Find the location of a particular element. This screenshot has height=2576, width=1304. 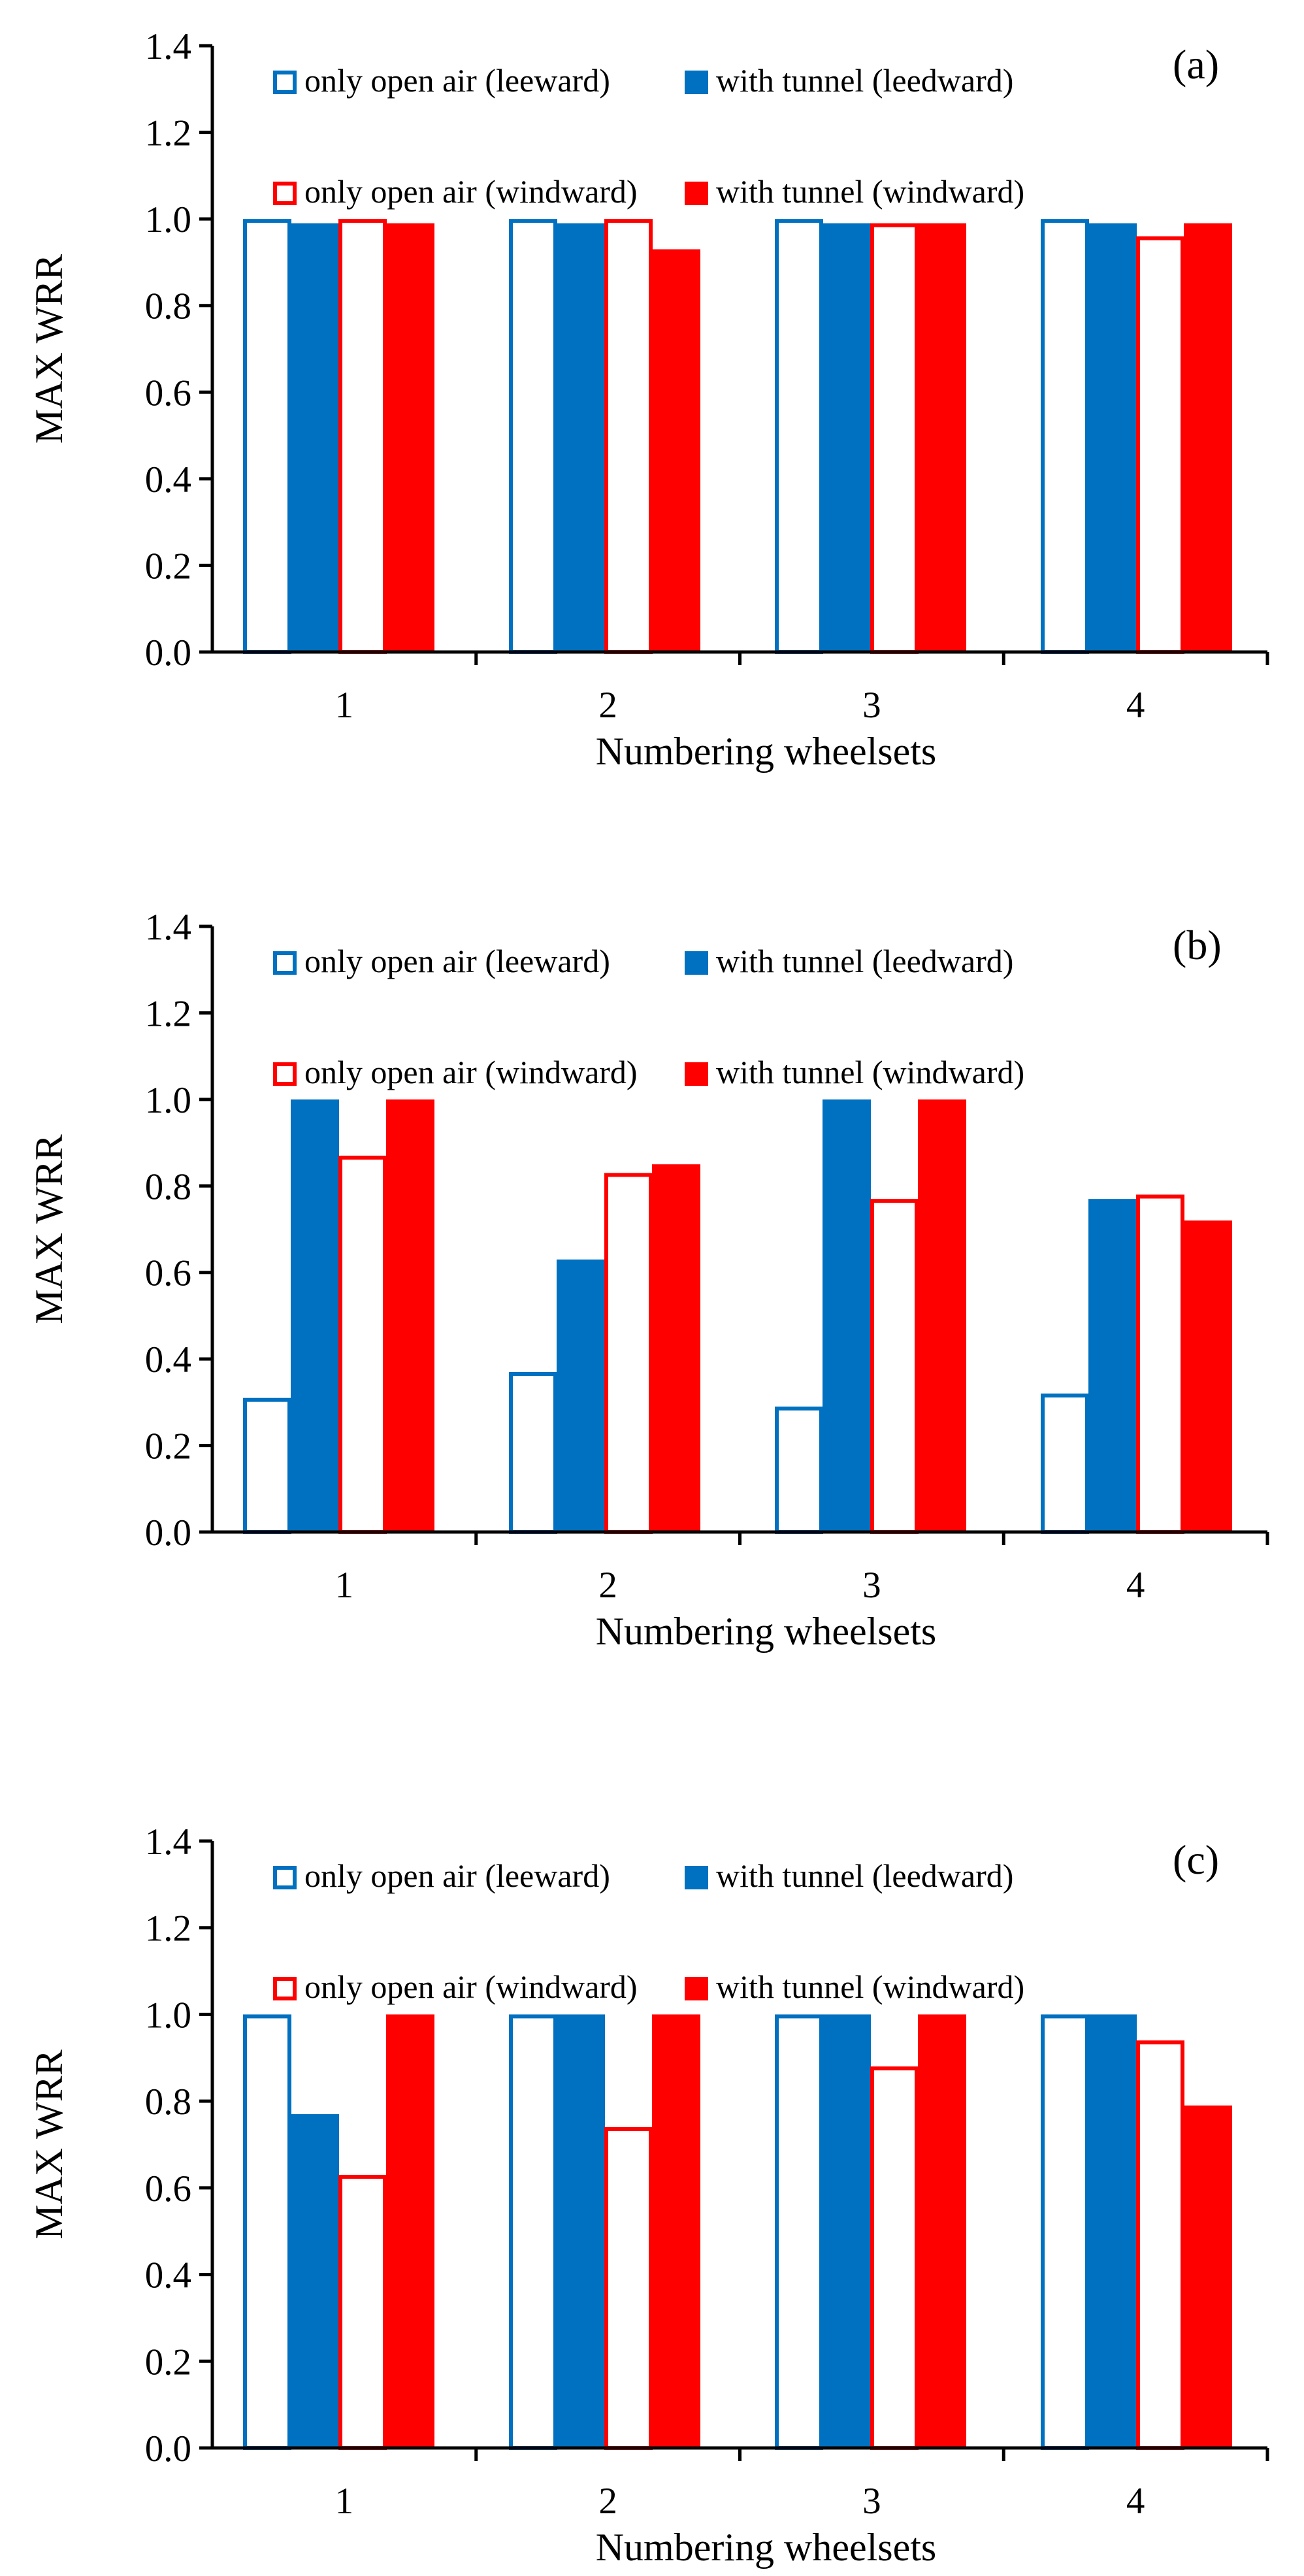

panel-label: (c) is located at coordinates (1196, 1859).